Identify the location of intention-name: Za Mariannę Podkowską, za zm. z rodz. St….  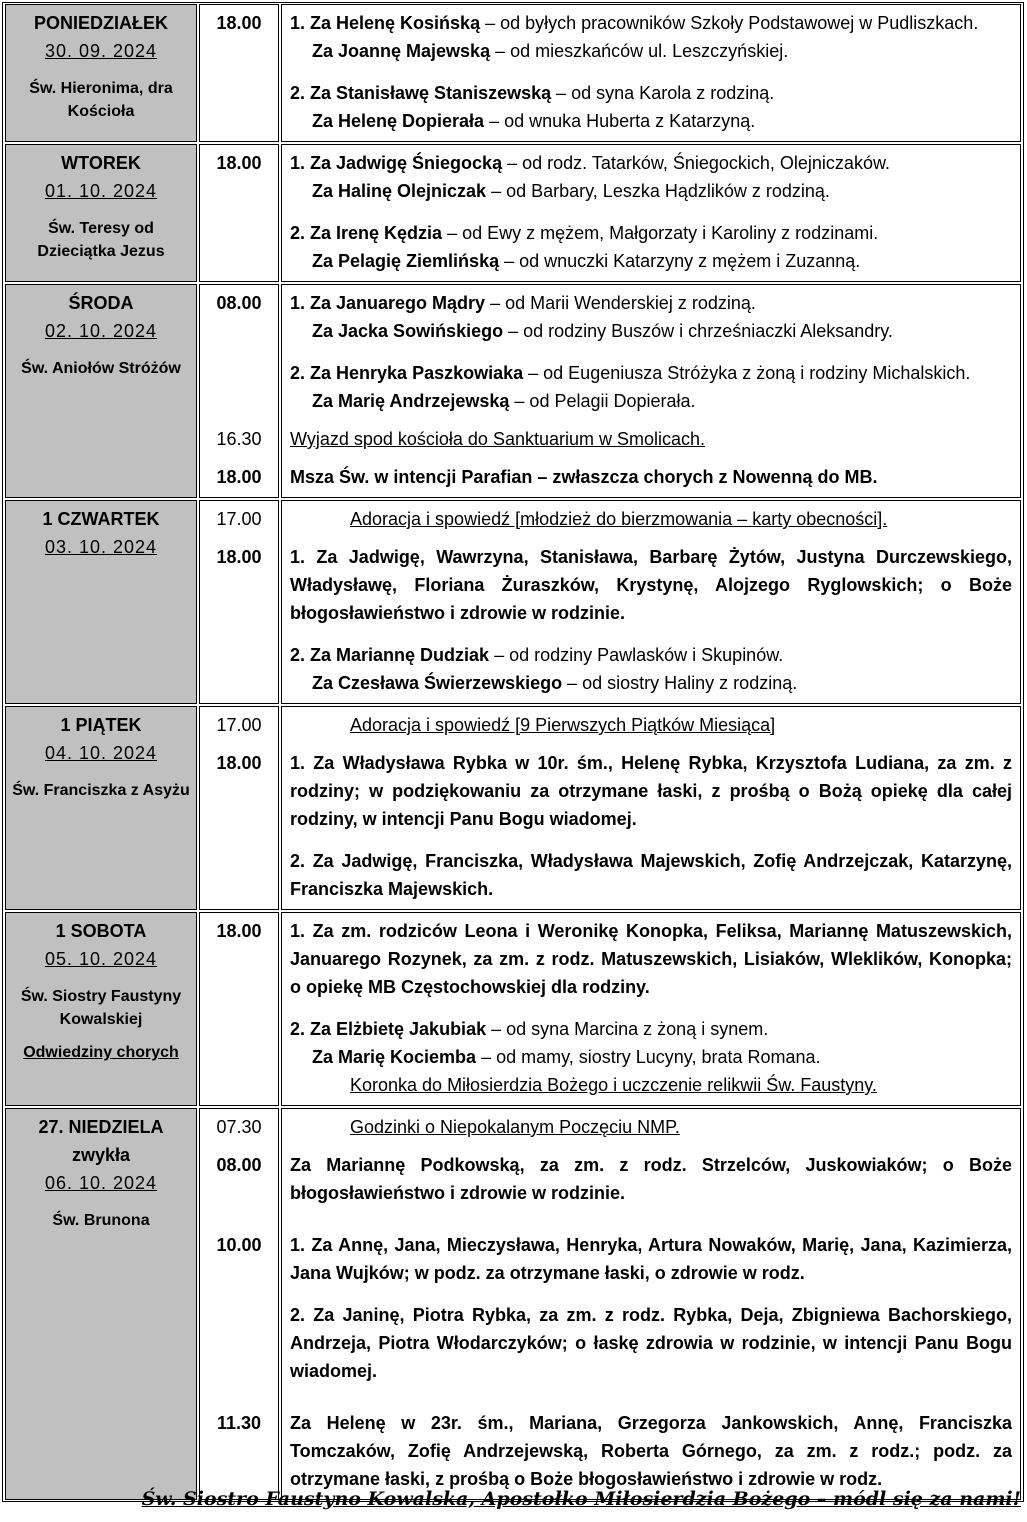
(651, 1179).